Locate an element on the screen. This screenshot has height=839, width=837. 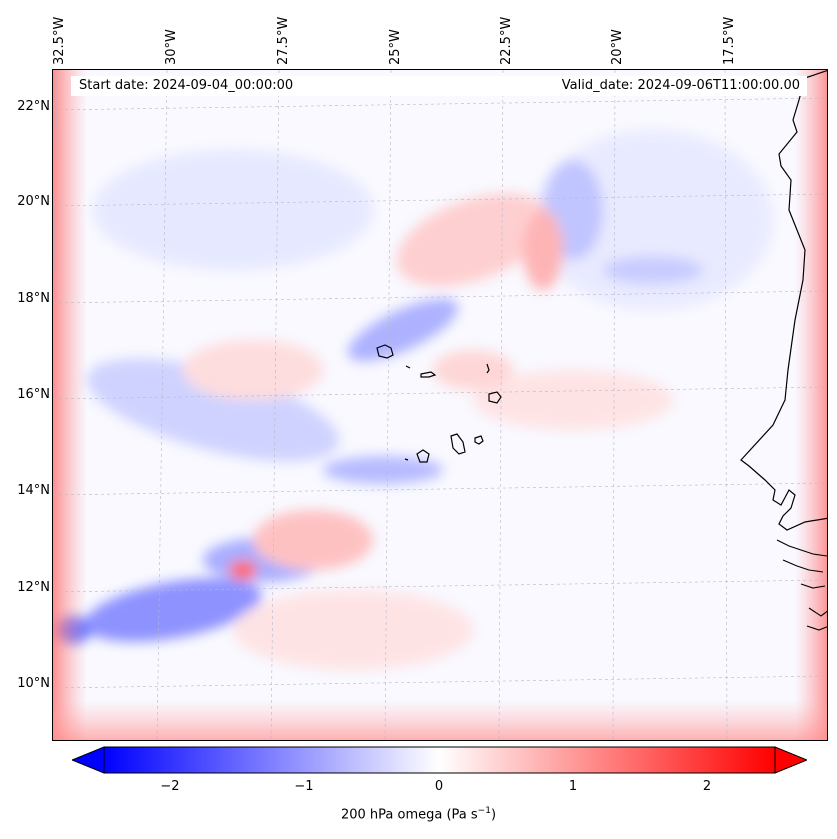
lat-label-22n: 22°N is located at coordinates (33, 106).